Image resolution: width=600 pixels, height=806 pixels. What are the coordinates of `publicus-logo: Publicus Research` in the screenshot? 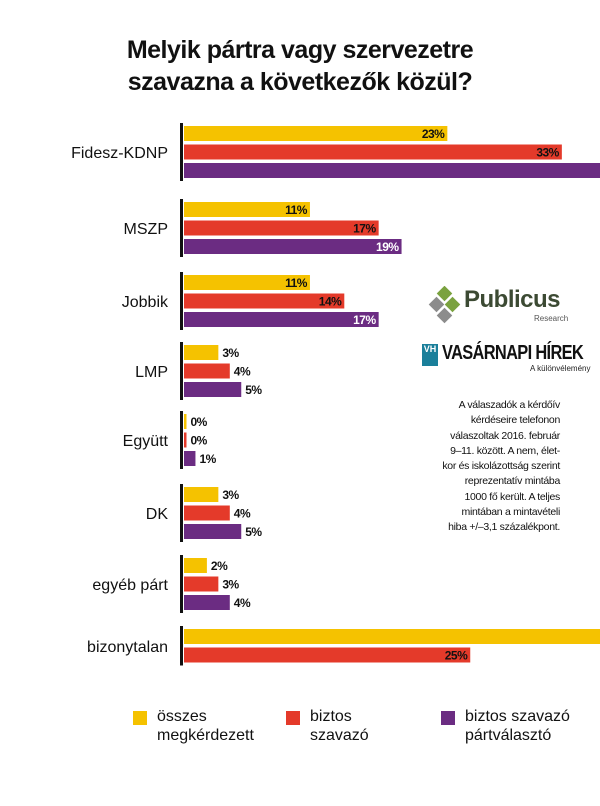 It's located at (503, 306).